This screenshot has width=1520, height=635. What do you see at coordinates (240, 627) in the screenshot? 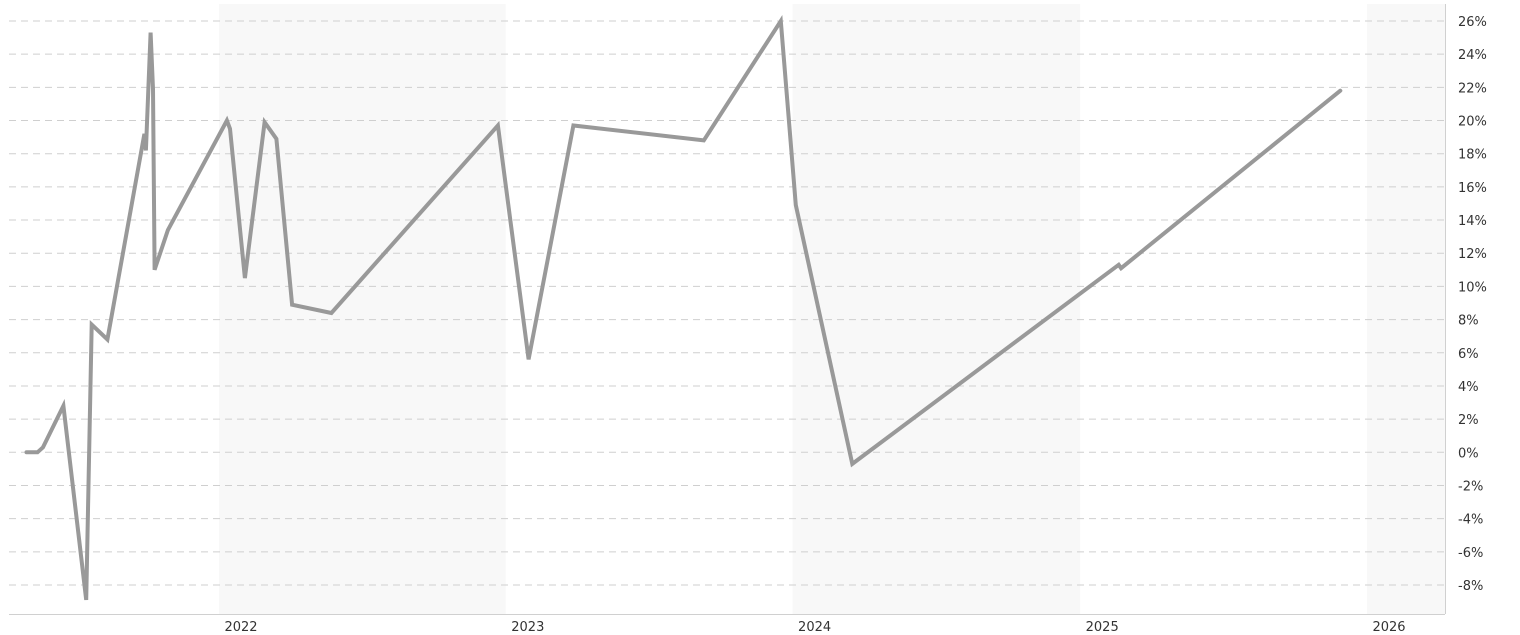
I see `x-tick-label: 2022` at bounding box center [240, 627].